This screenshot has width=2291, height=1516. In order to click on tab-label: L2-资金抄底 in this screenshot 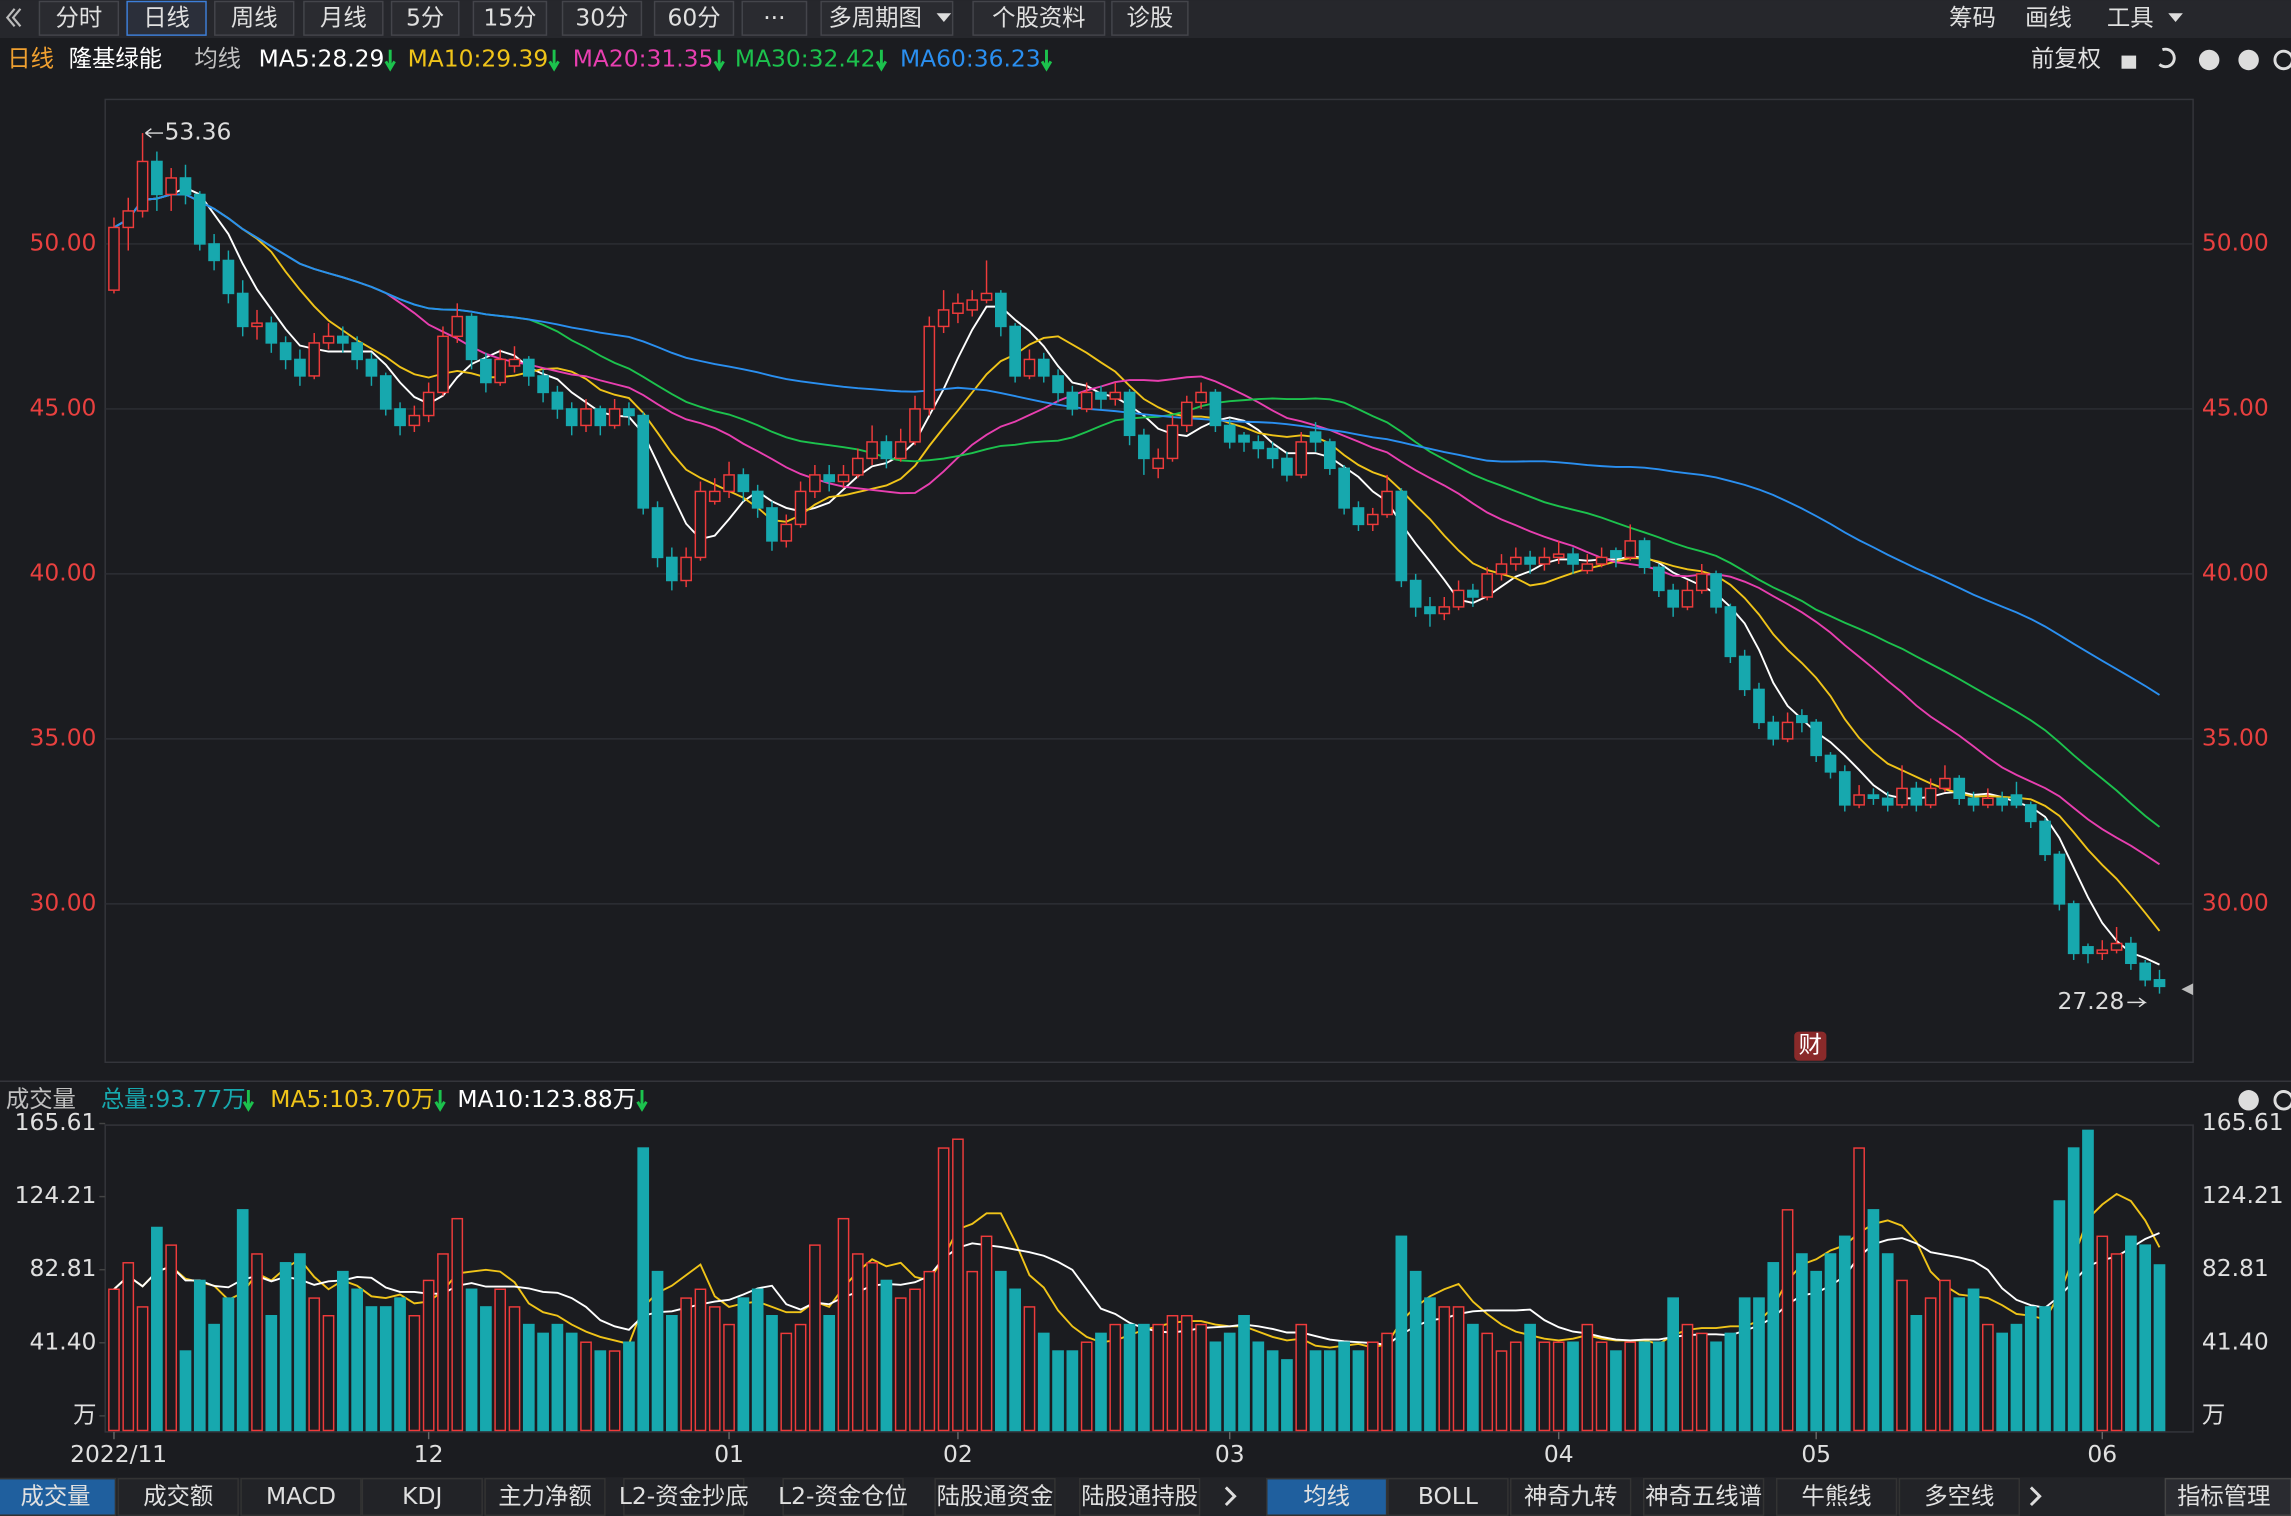, I will do `click(684, 1496)`.